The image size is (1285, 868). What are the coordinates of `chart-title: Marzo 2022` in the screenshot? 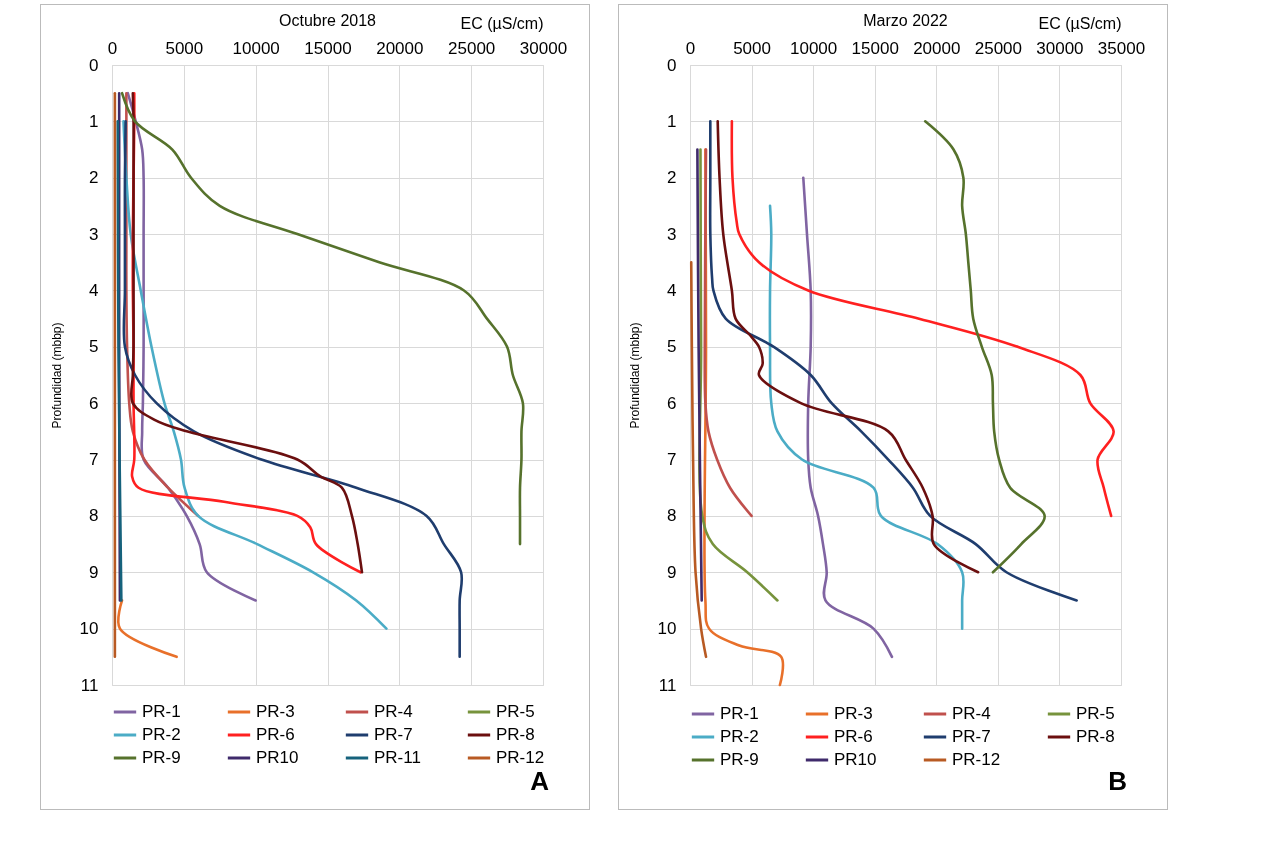 It's located at (905, 20).